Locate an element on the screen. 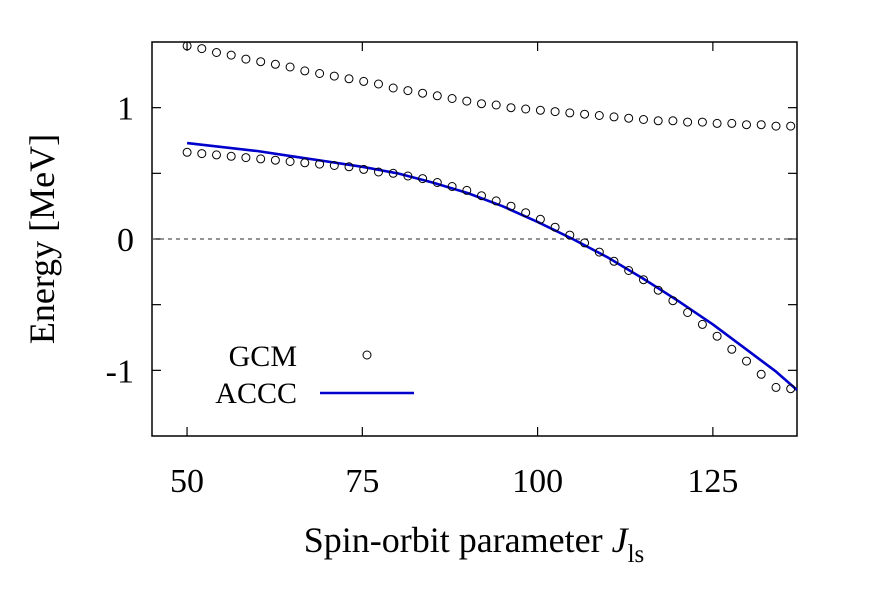  x-axis-title-symbol: J is located at coordinates (621, 540).